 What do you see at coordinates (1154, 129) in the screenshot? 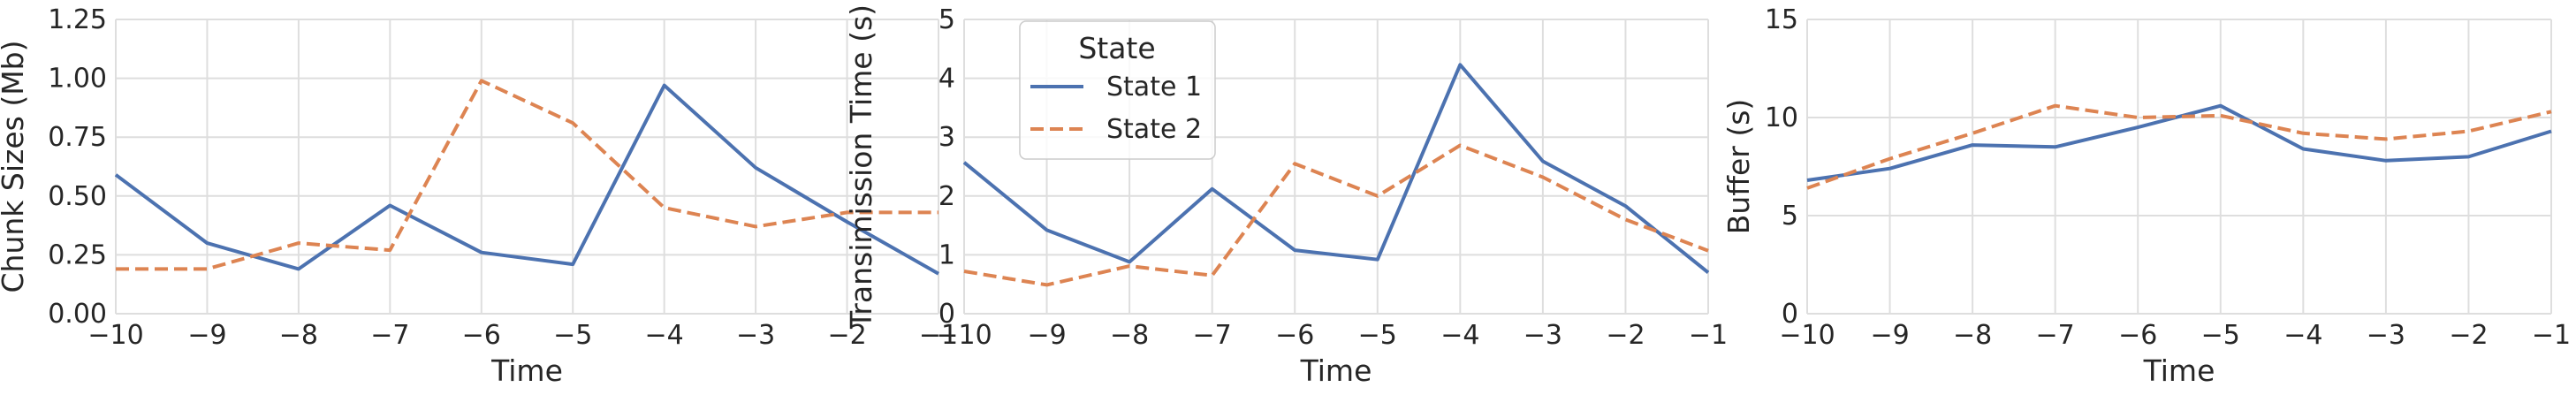
I see `legend-label-state-2: State 2` at bounding box center [1154, 129].